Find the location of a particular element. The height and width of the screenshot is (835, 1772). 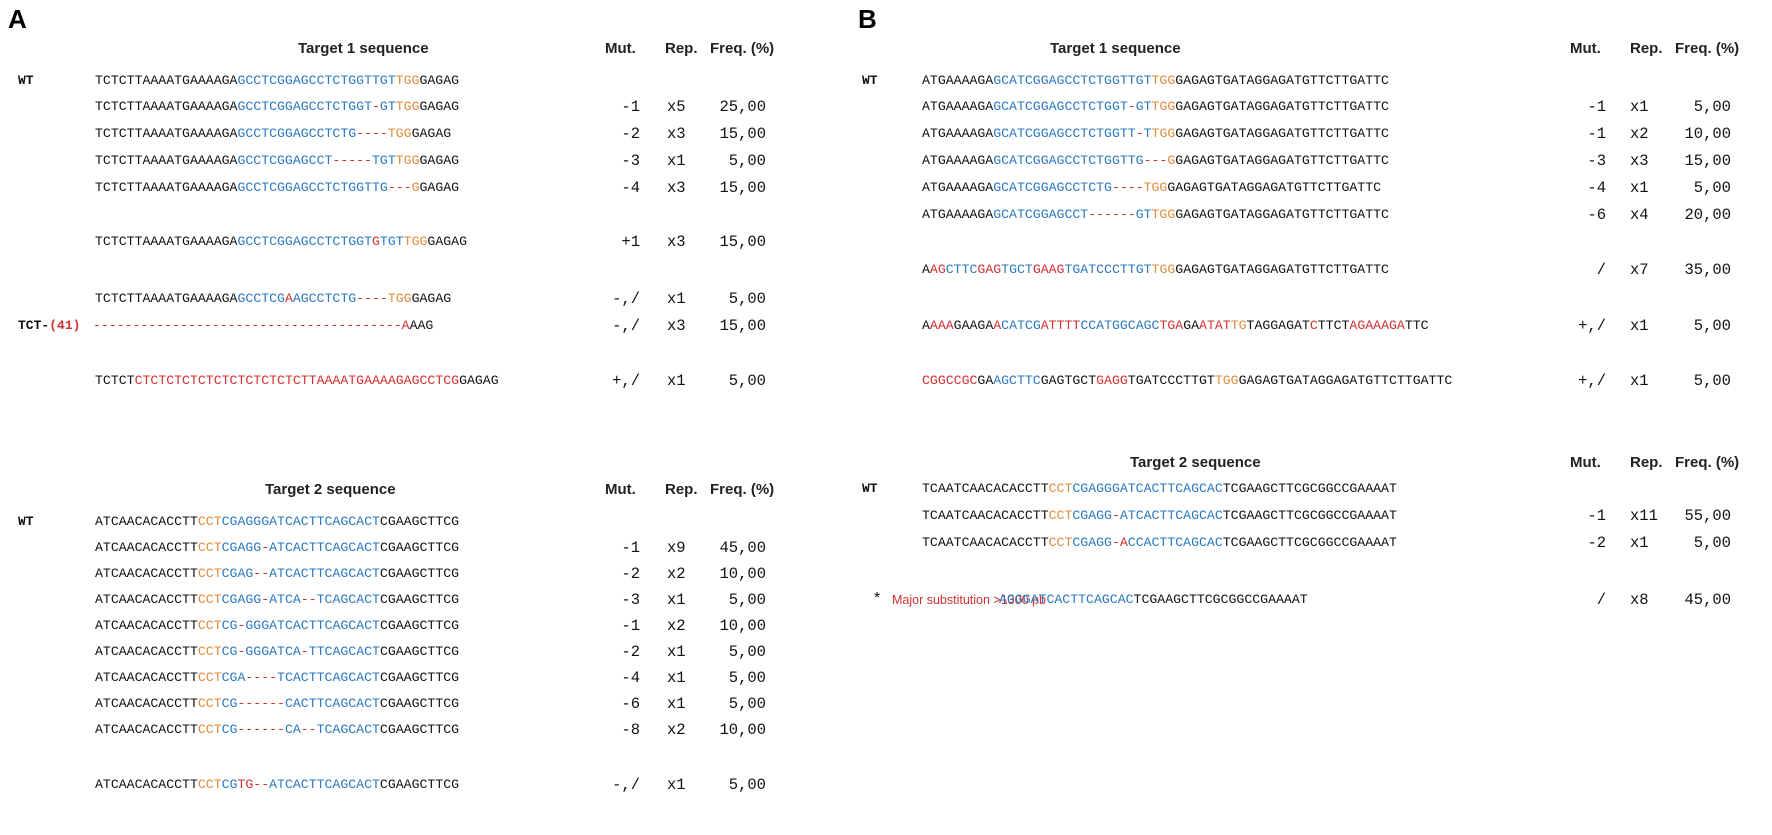

sequence-segment: CACTTCAGCACT is located at coordinates (332, 703).